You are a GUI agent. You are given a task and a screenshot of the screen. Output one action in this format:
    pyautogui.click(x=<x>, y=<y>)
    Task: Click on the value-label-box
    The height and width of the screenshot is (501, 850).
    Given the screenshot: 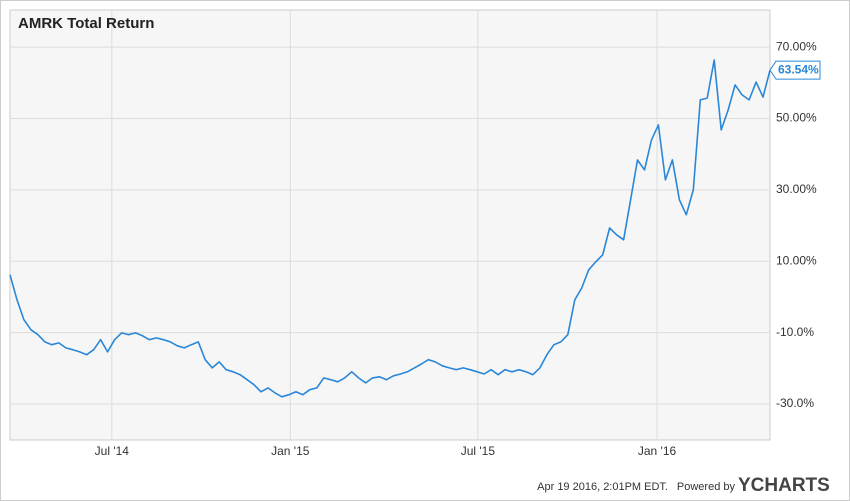 What is the action you would take?
    pyautogui.click(x=795, y=70)
    